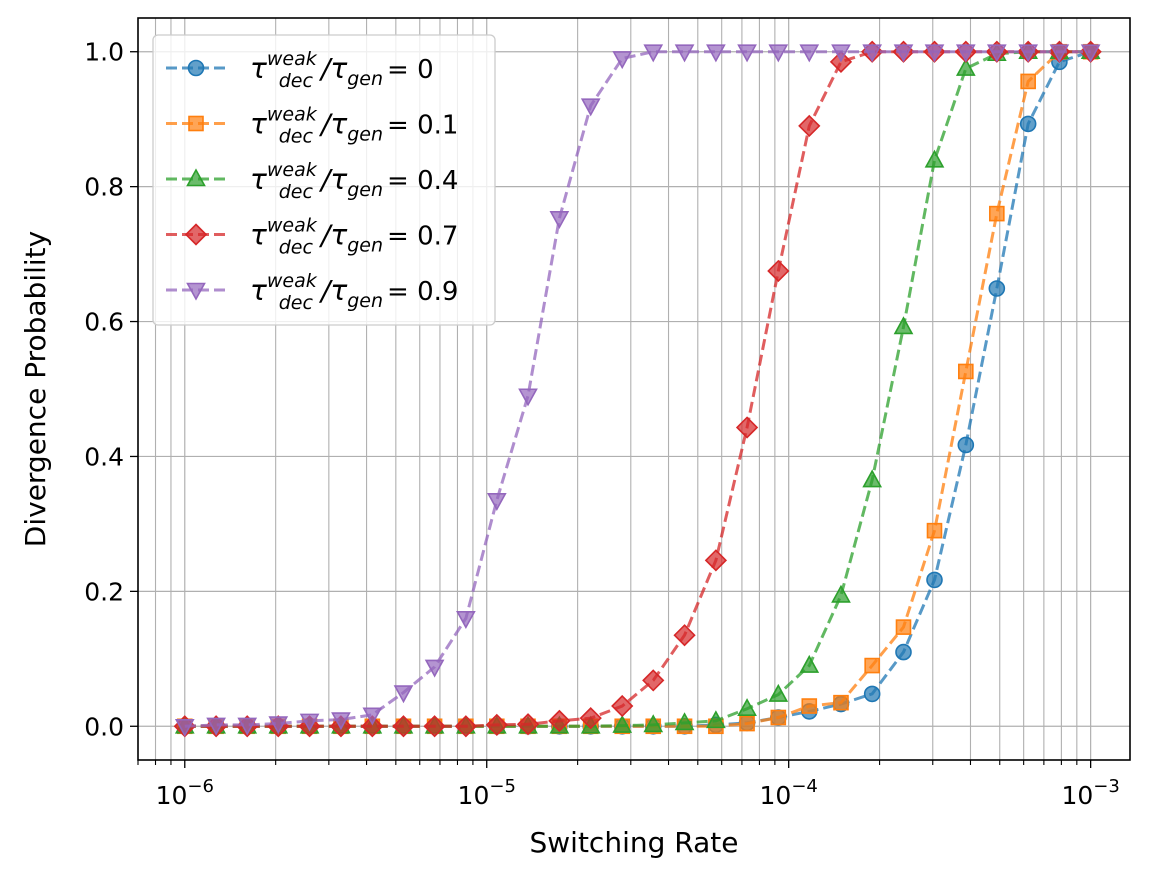 The height and width of the screenshot is (878, 1149). Describe the element at coordinates (354, 292) in the screenshot. I see `legend-label: τweak dec/τgen = 0.9` at that location.